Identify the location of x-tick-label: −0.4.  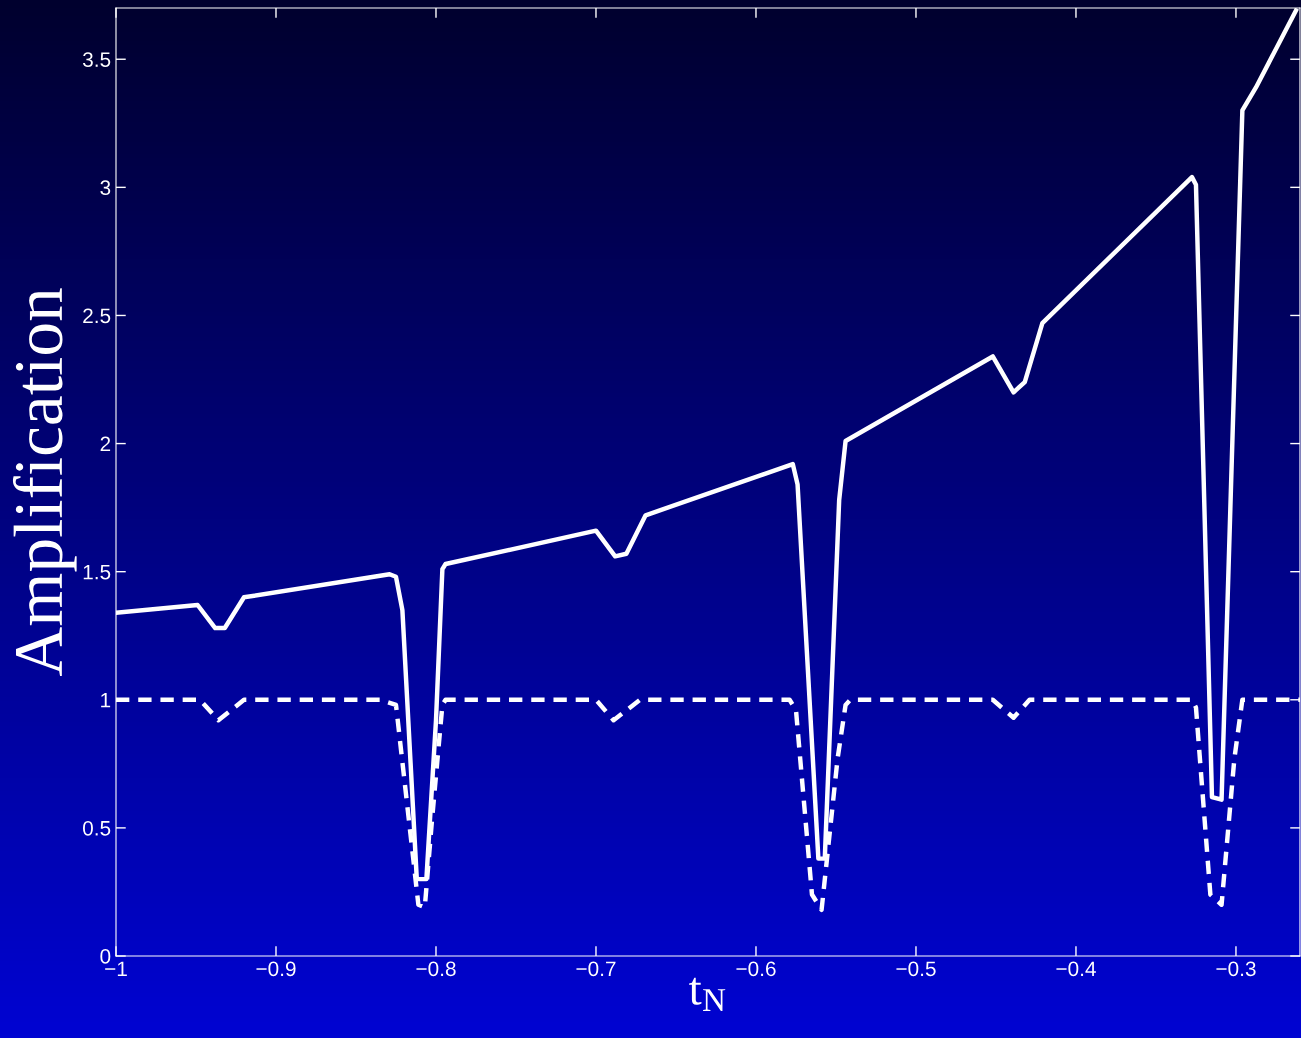
(1076, 969).